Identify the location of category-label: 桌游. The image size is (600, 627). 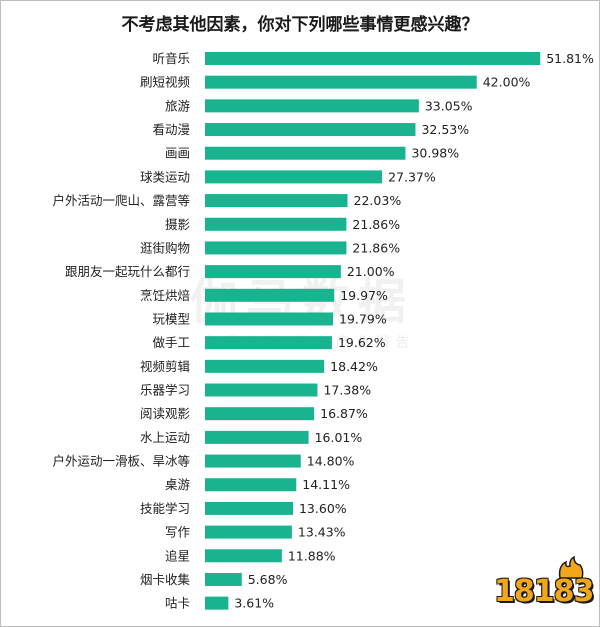
(178, 484).